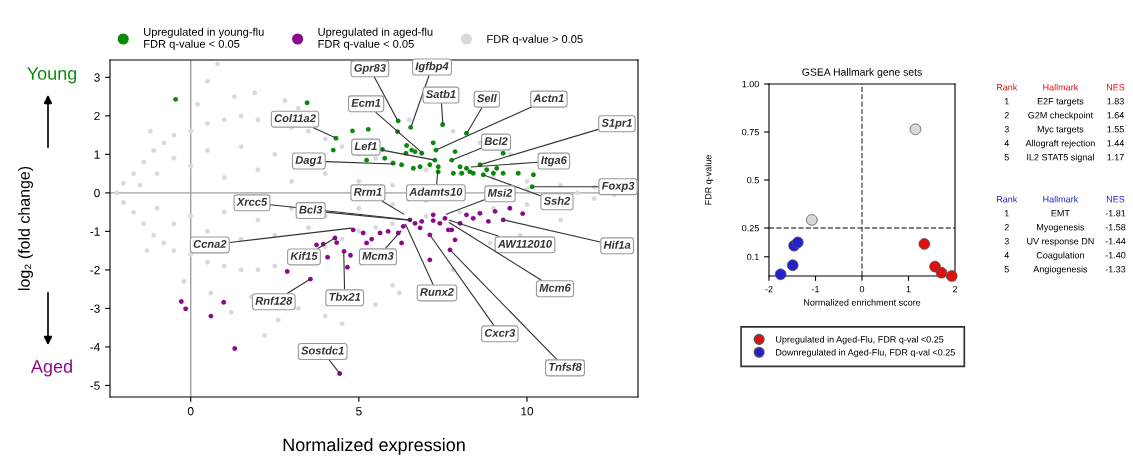 The image size is (1133, 456). Describe the element at coordinates (1116, 115) in the screenshot. I see `text: 1.64` at that location.